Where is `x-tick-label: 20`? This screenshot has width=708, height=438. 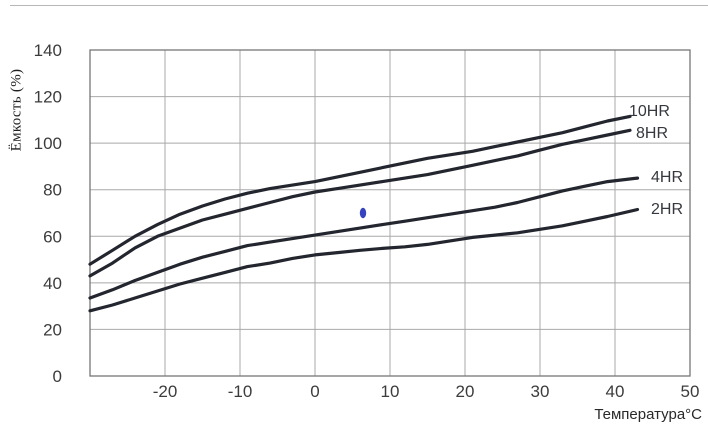 x-tick-label: 20 is located at coordinates (465, 391).